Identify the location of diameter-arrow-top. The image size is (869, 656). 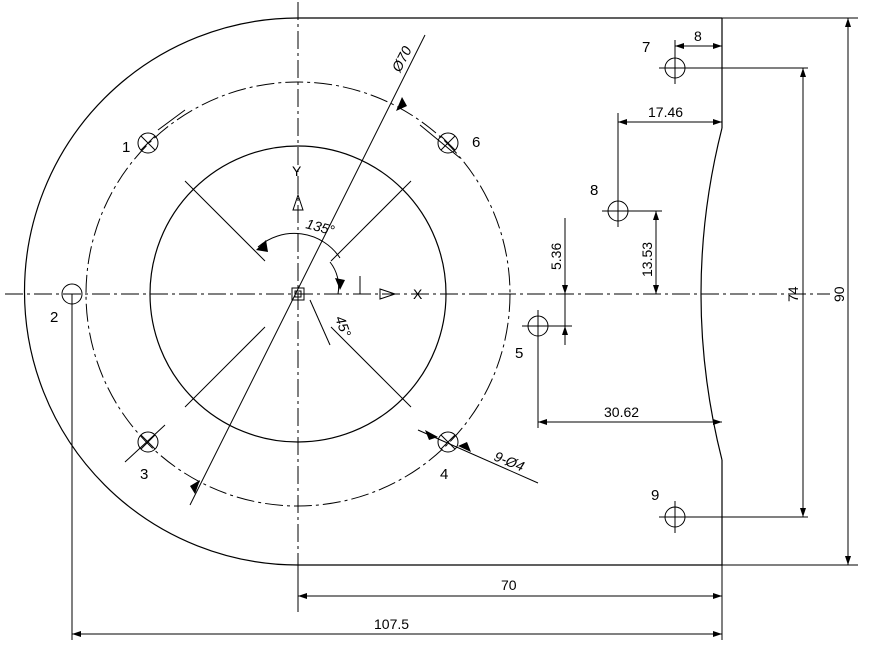
(401, 104).